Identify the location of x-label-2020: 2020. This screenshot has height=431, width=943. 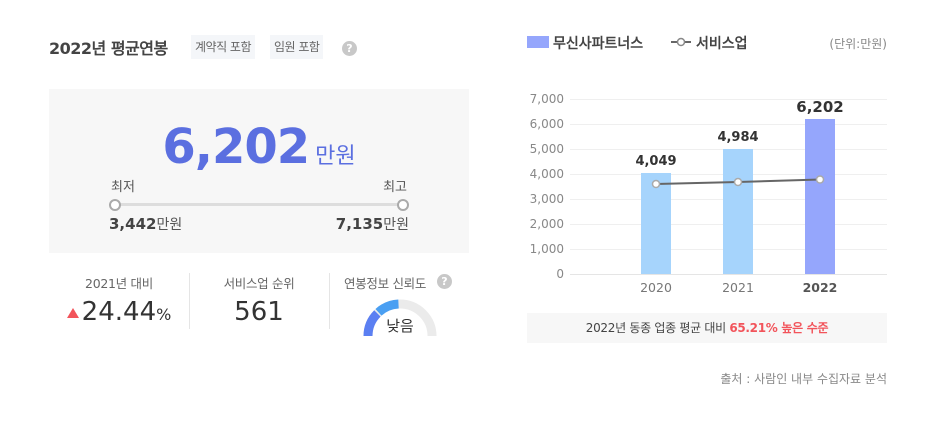
(656, 287).